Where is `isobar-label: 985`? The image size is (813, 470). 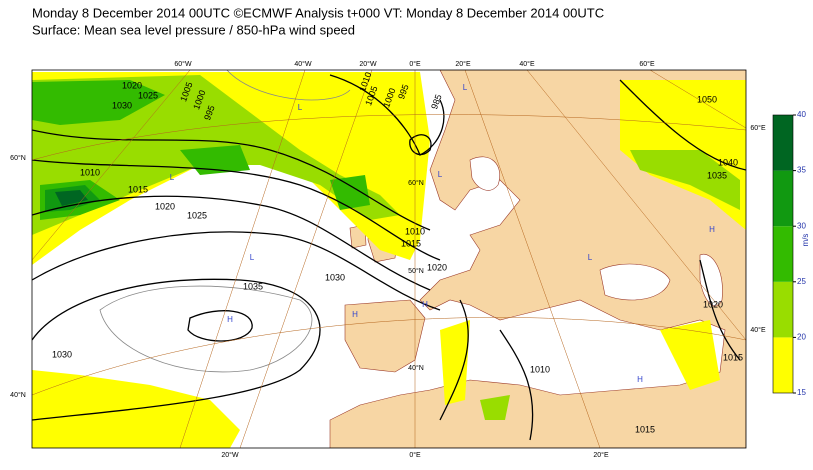
isobar-label: 985 is located at coordinates (436, 102).